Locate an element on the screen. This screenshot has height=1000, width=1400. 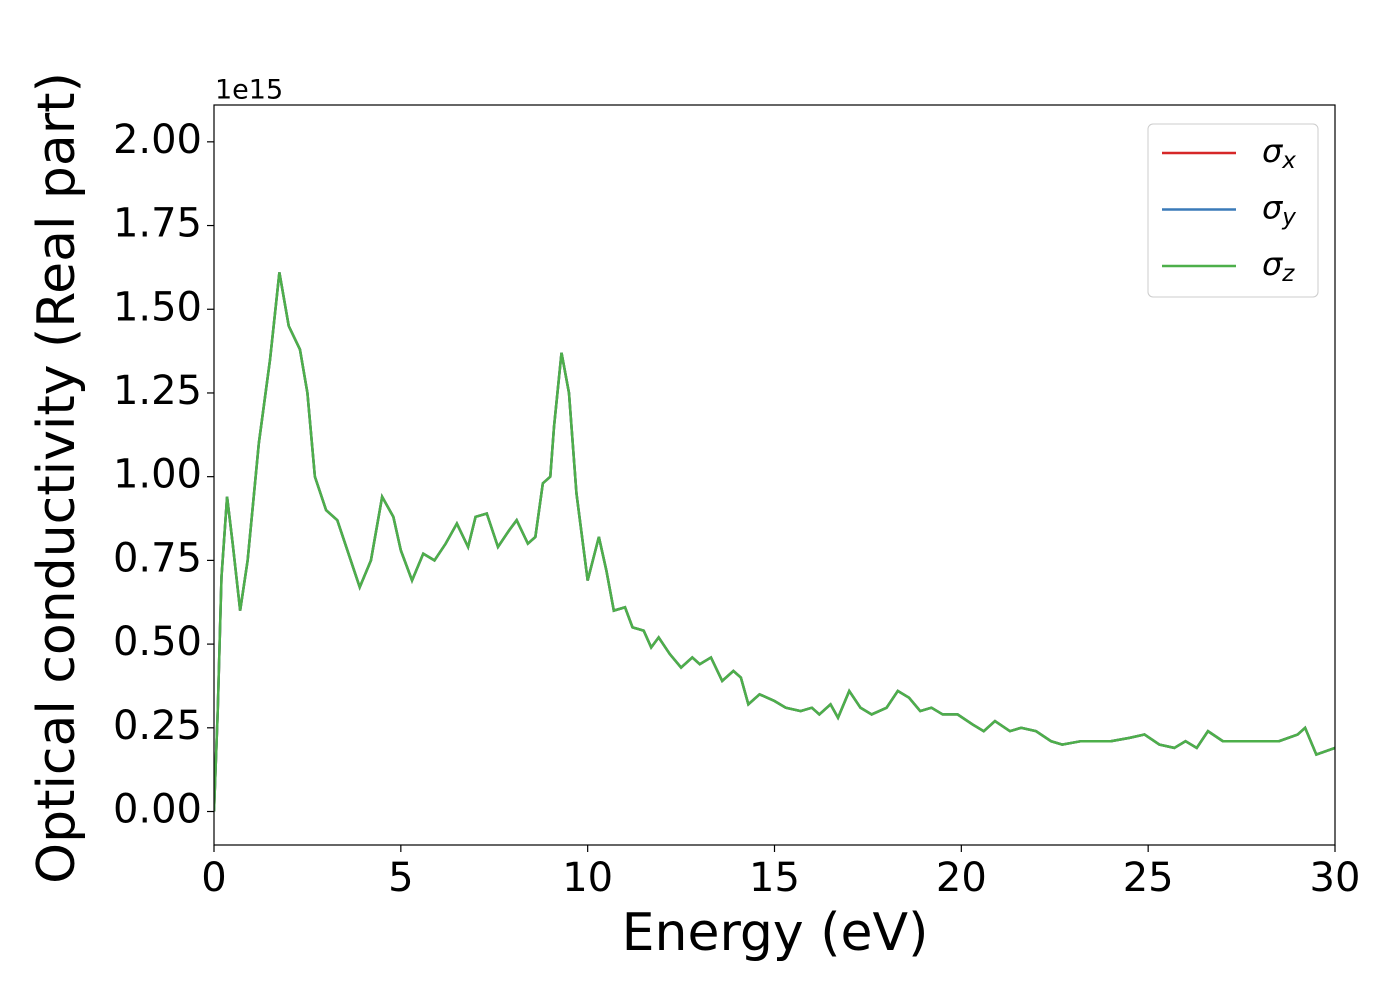
legend-subscript: z is located at coordinates (1288, 274).